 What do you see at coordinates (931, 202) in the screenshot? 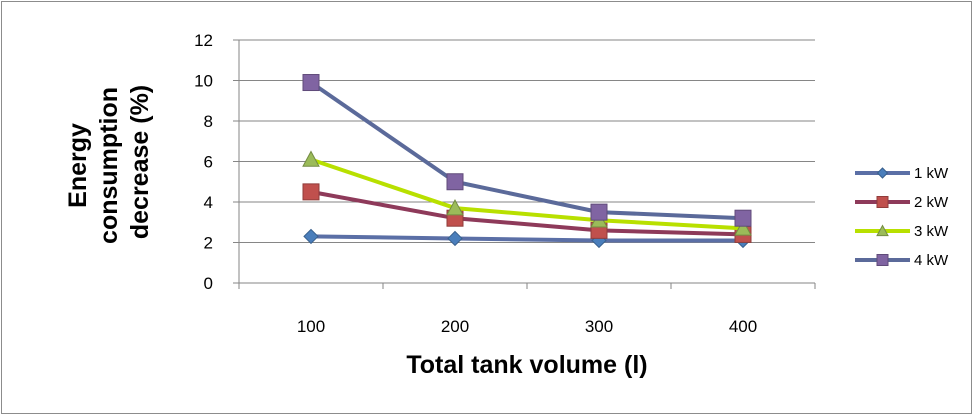
I see `legend-label: 2 kW` at bounding box center [931, 202].